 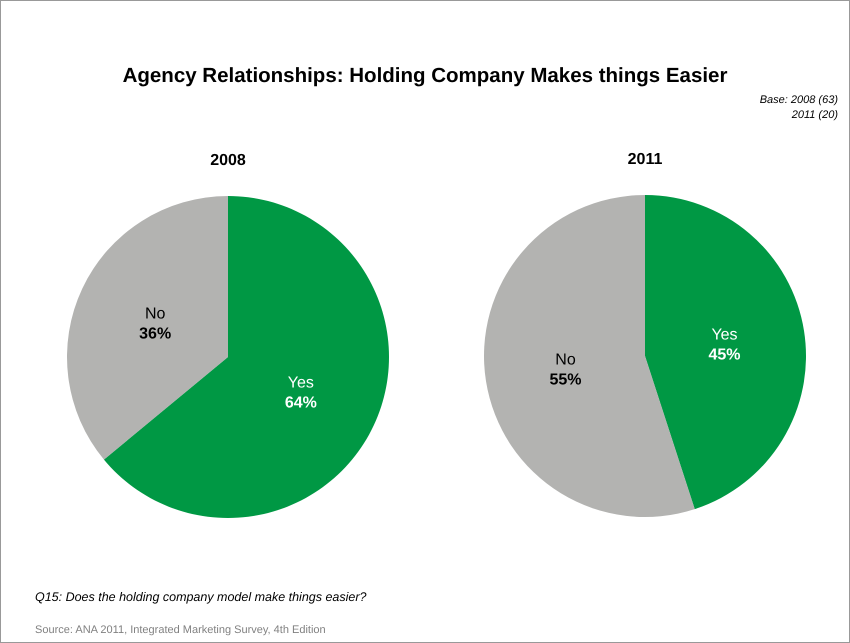 What do you see at coordinates (724, 355) in the screenshot?
I see `data-label: 45%` at bounding box center [724, 355].